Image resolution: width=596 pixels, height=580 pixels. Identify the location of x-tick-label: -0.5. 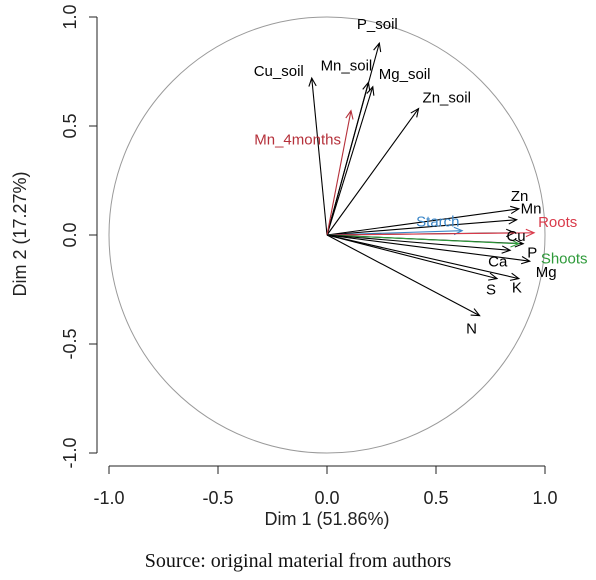
(217, 498).